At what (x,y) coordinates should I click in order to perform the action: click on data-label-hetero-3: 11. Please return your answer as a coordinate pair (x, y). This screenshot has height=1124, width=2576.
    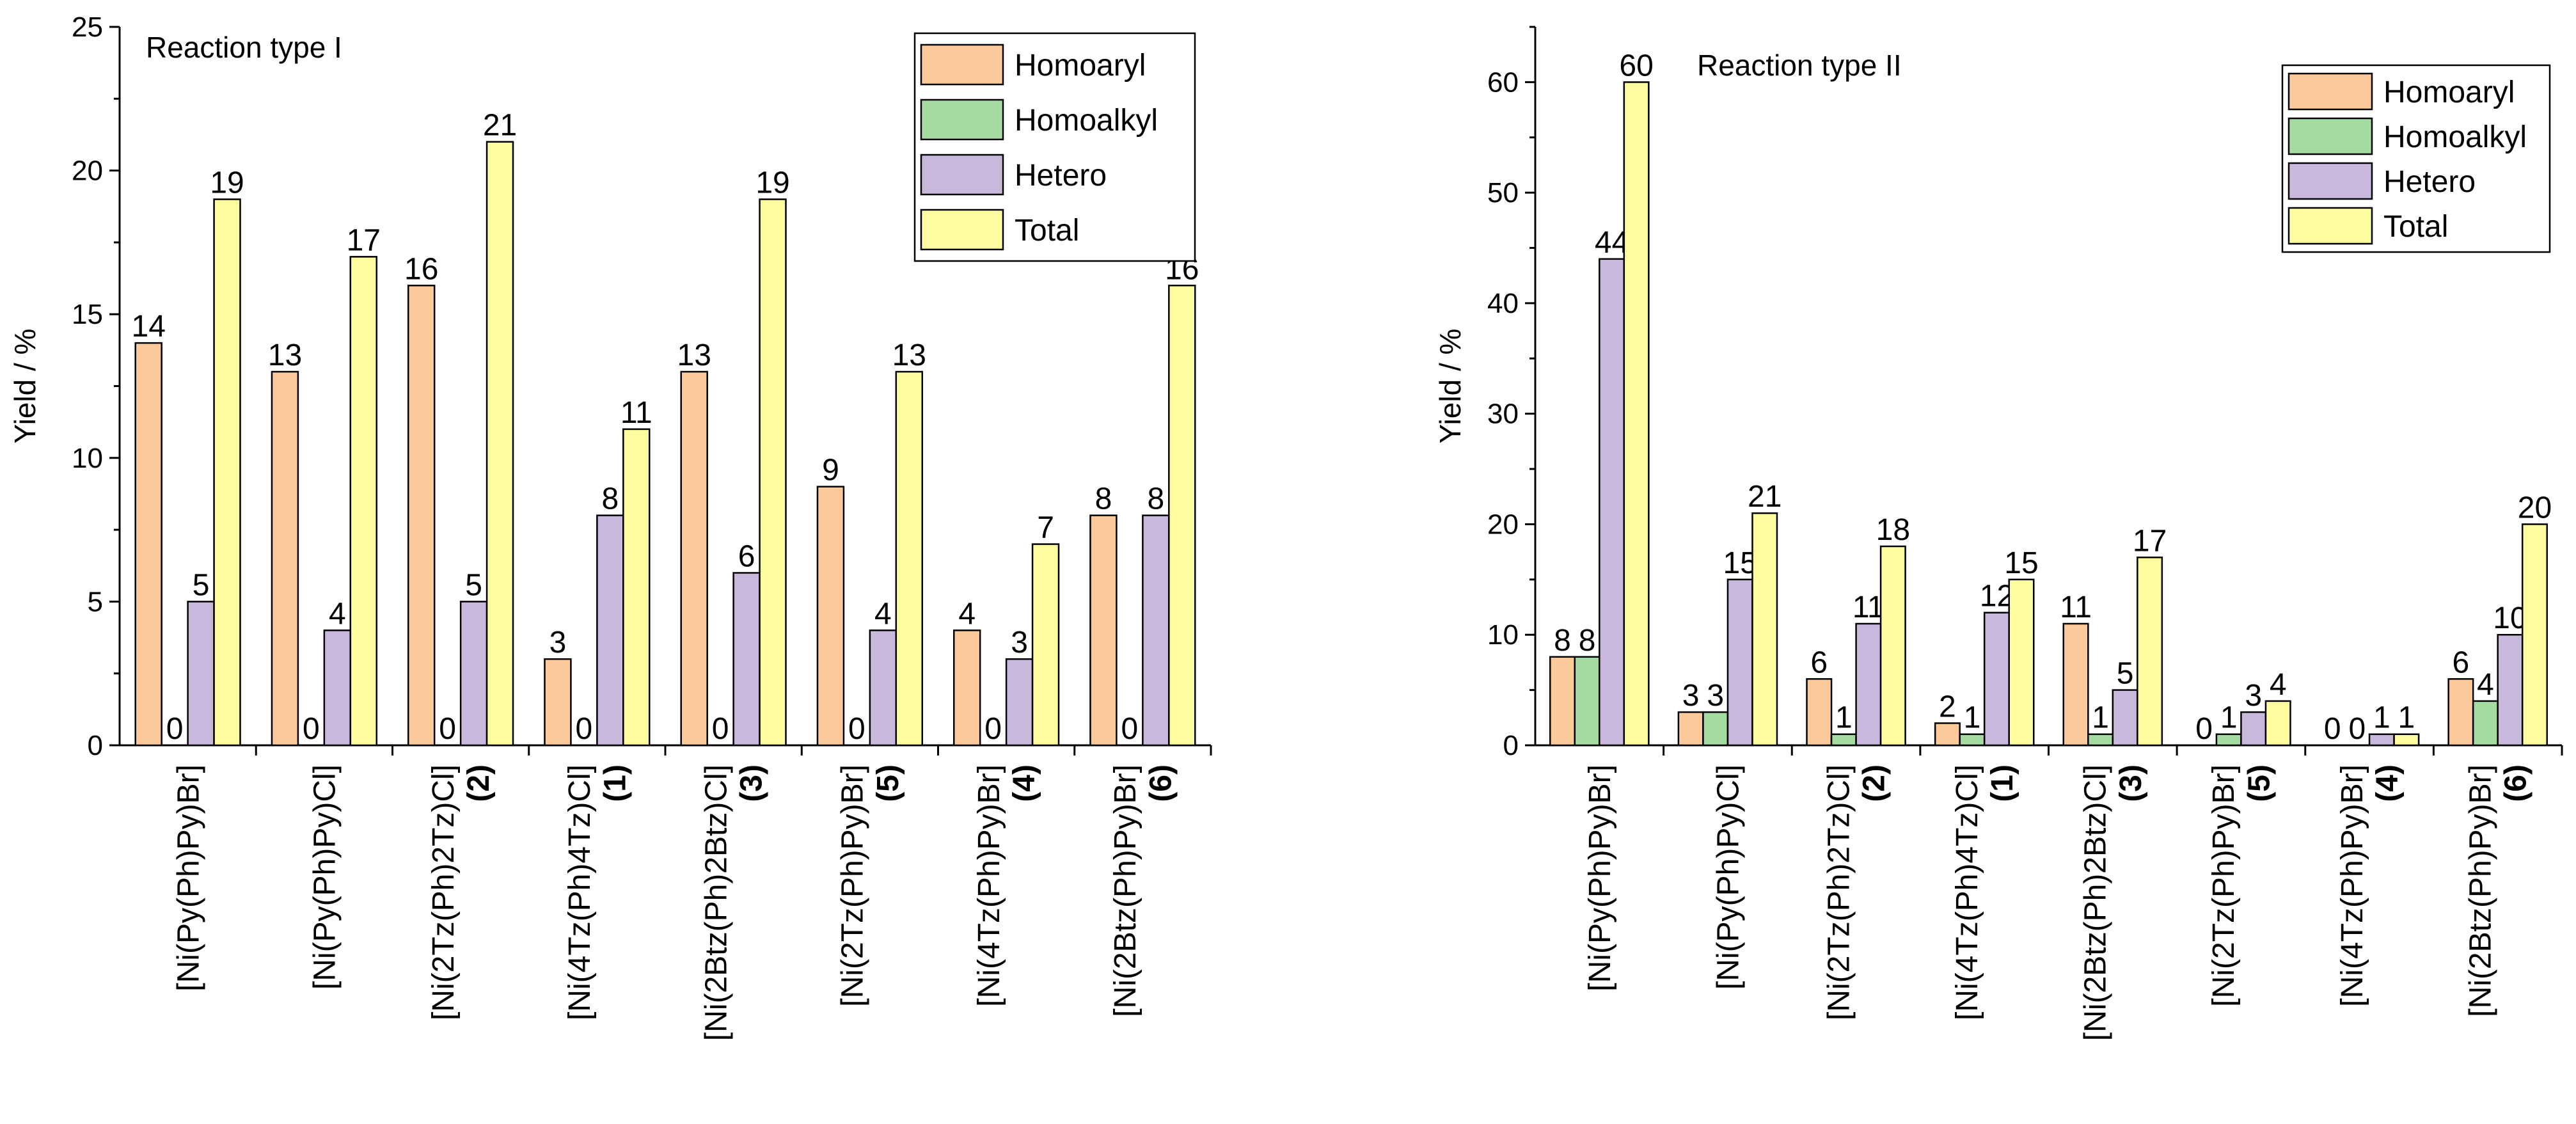
    Looking at the image, I should click on (1869, 607).